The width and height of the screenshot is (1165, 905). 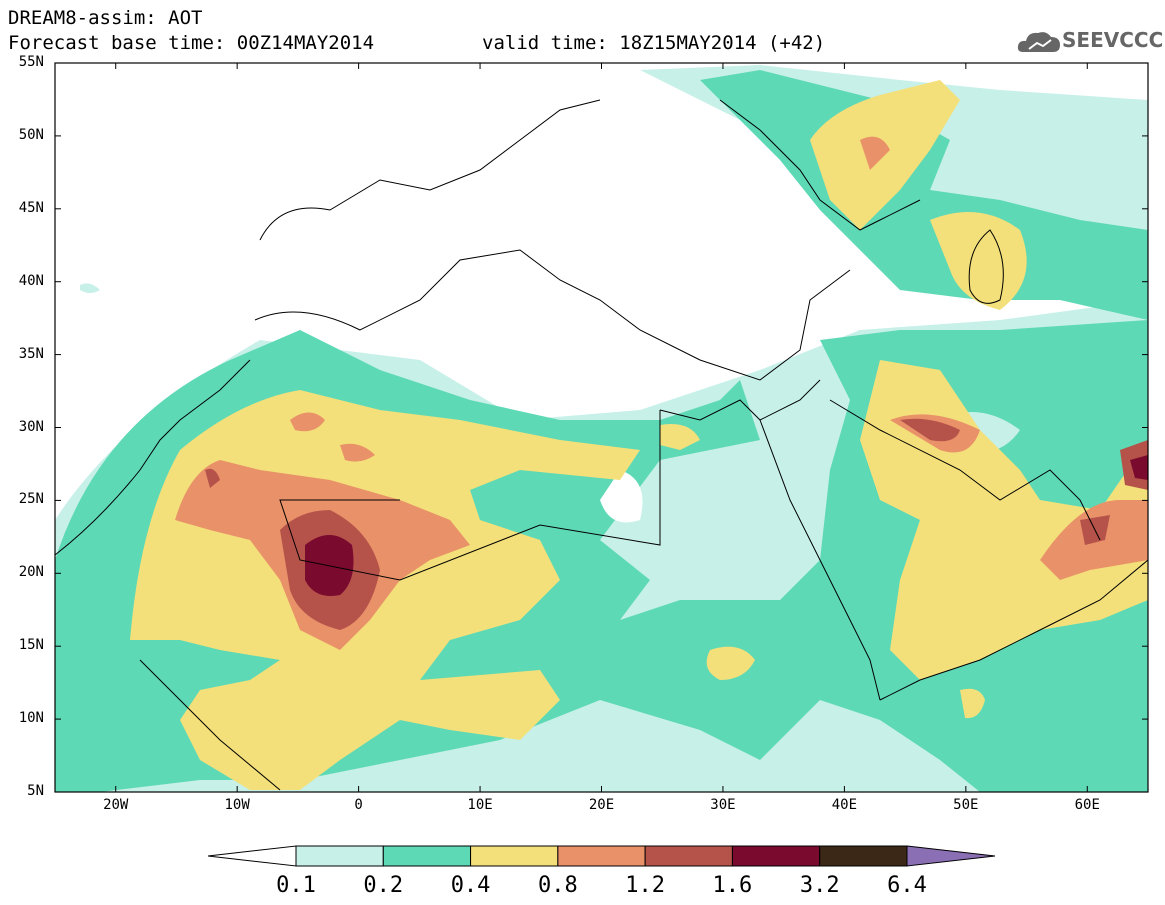 I want to click on lon-label: 10W, so click(x=237, y=805).